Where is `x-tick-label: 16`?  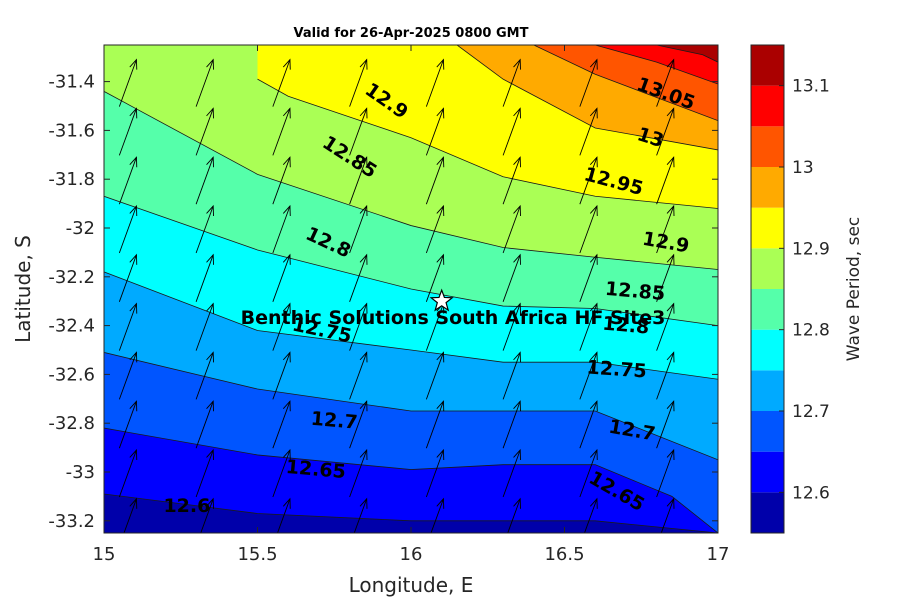
x-tick-label: 16 is located at coordinates (411, 554).